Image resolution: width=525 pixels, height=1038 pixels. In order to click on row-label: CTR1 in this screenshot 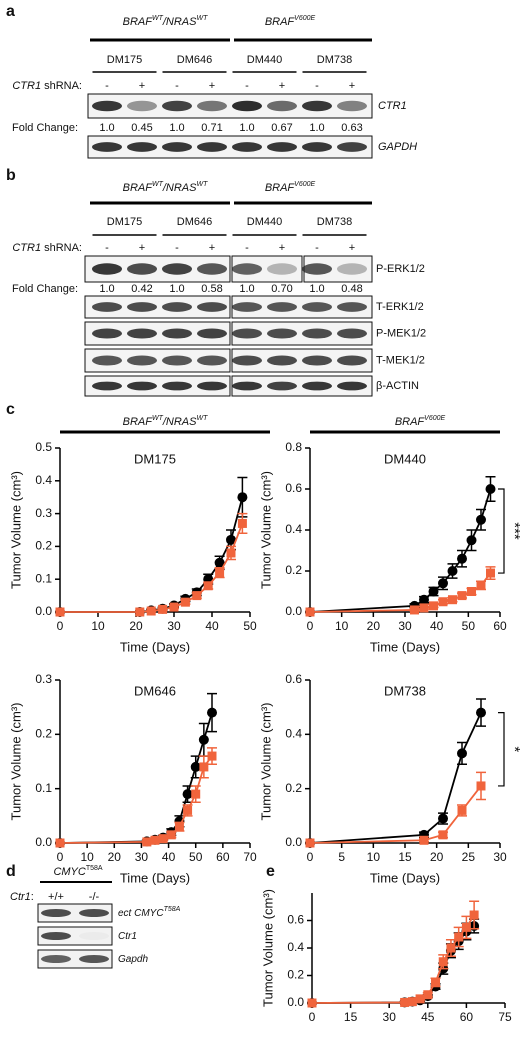, I will do `click(392, 106)`.